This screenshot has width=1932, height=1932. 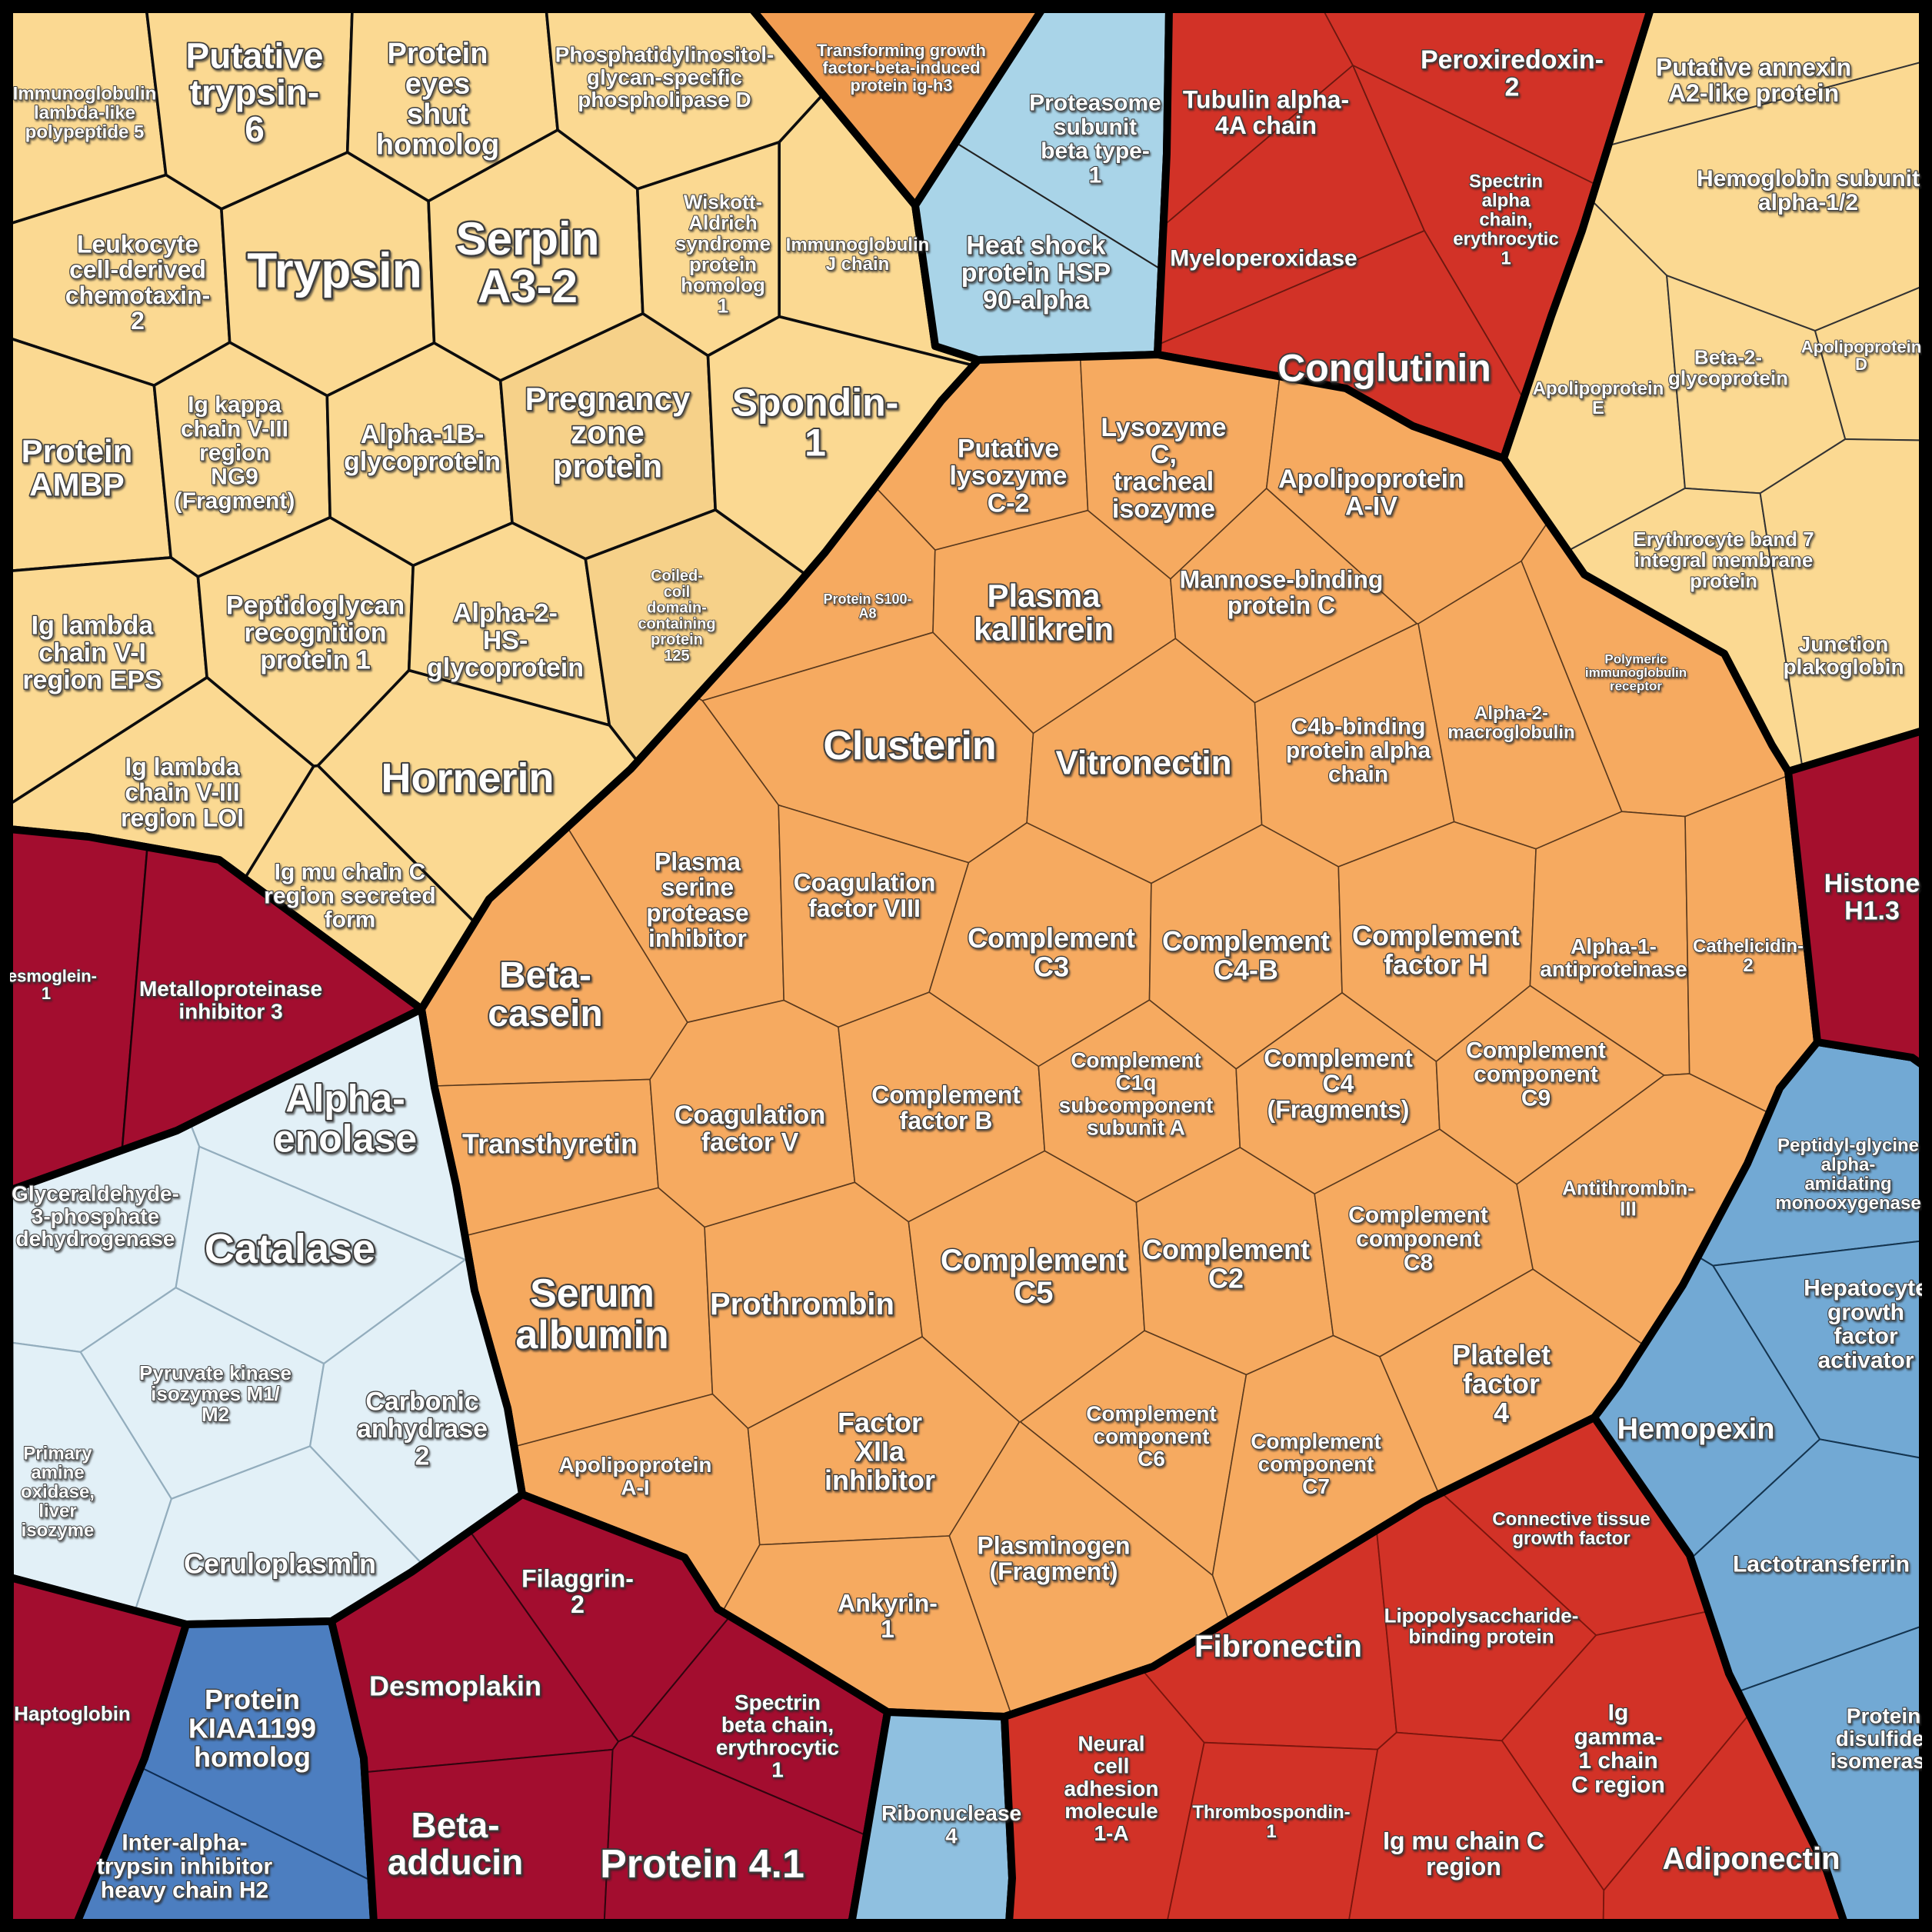 I want to click on svg-text: Protein S100-A8, so click(x=867, y=606).